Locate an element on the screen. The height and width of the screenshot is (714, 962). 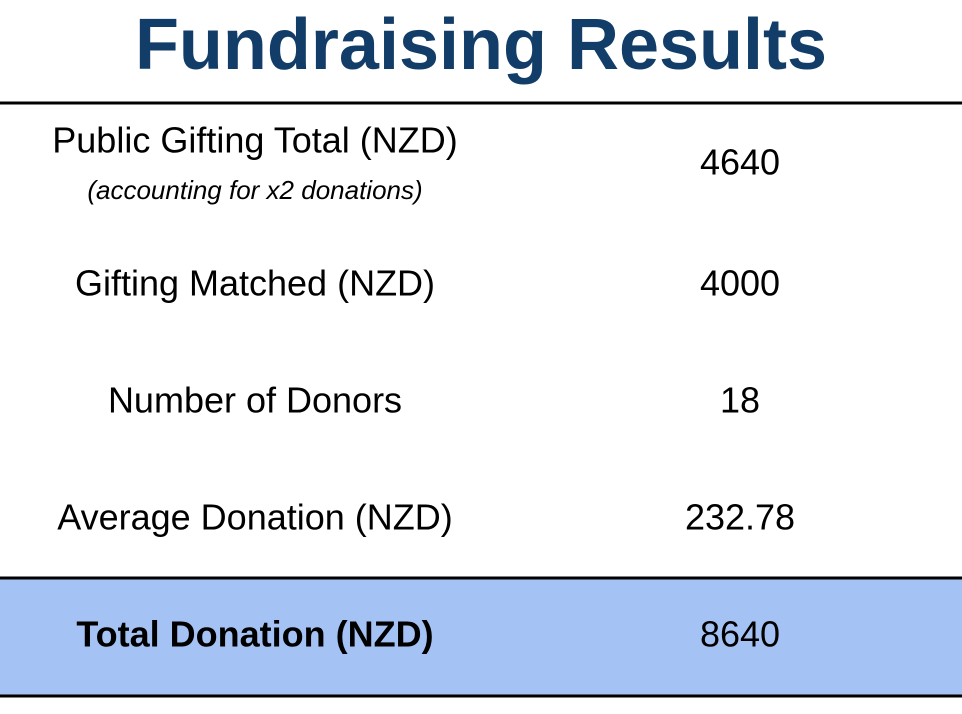
total-value: 8640 is located at coordinates (740, 634).